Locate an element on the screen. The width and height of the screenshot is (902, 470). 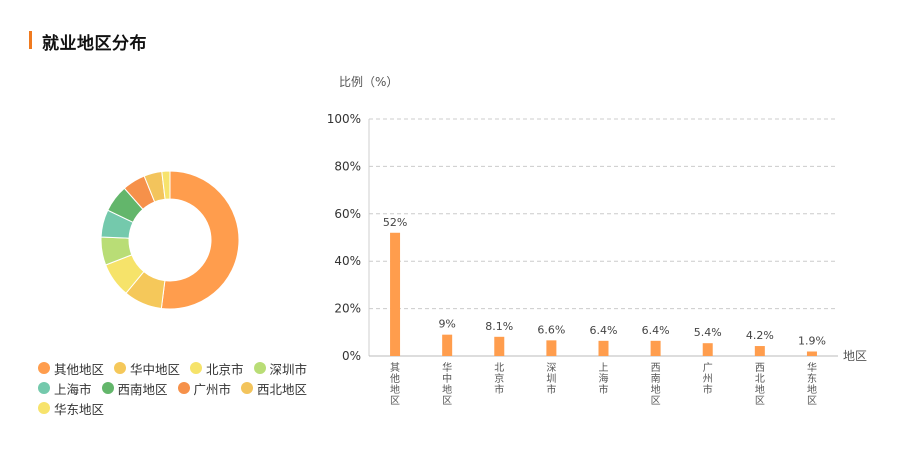
x-tick-label: 广州市 is located at coordinates (708, 379).